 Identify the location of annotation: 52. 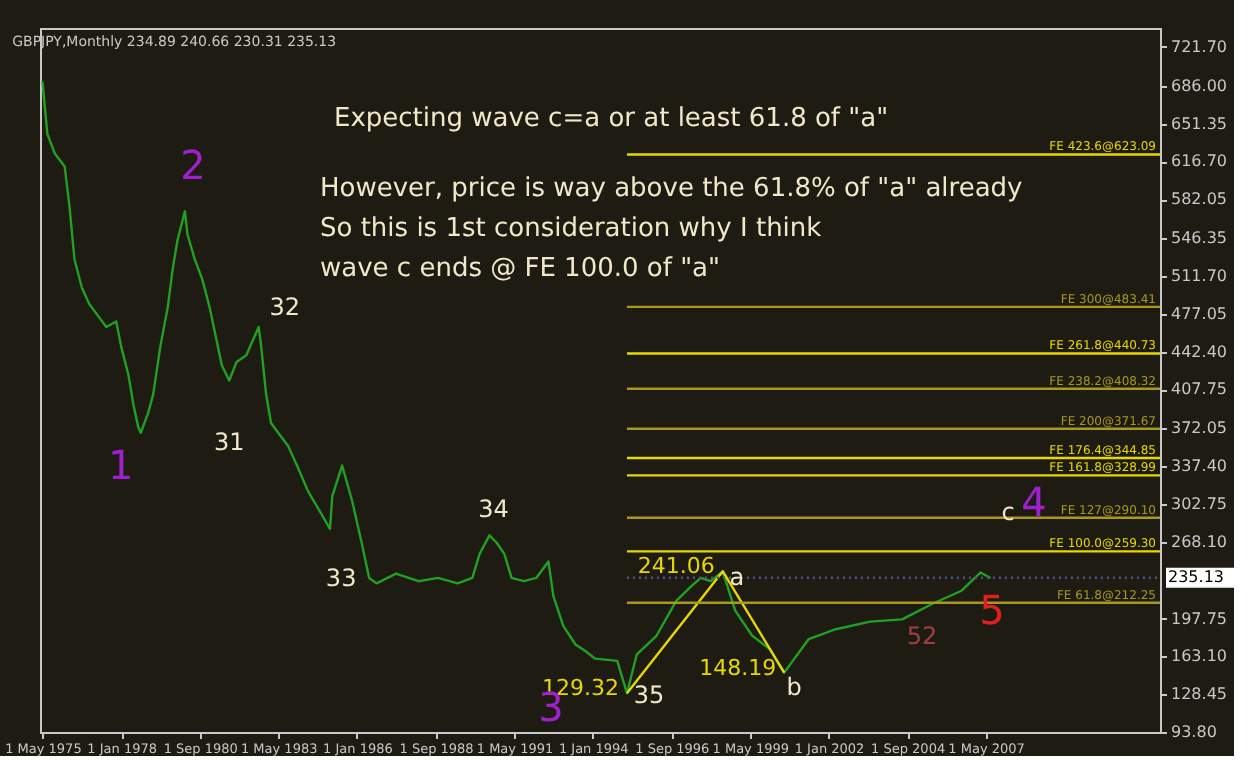
(922, 636).